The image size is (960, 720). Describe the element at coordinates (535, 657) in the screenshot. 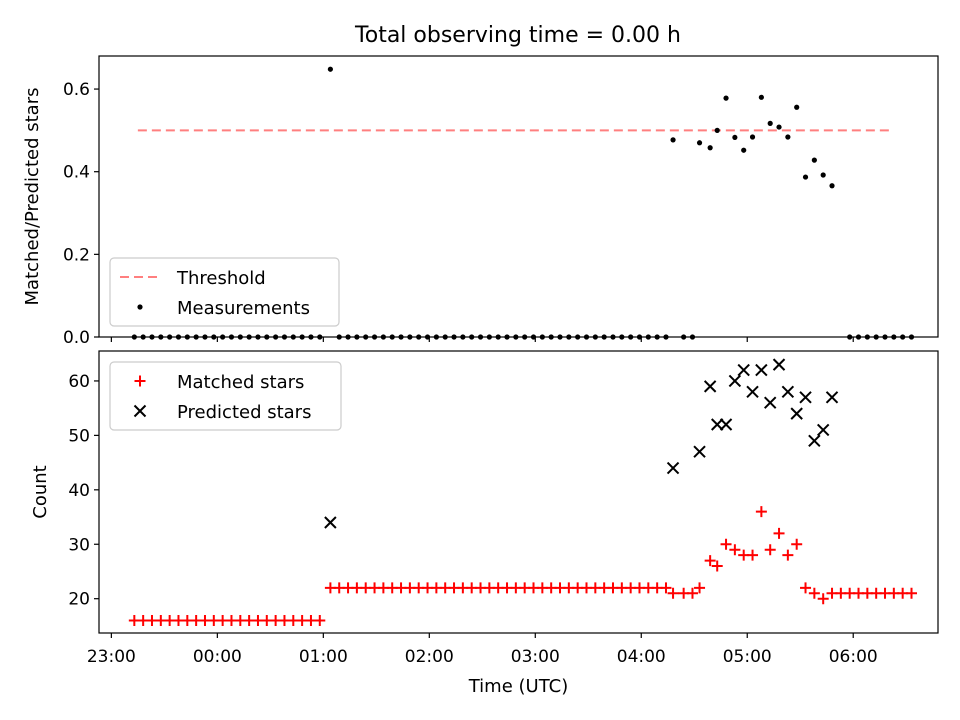

I see `x-tick-label: 03:00` at that location.